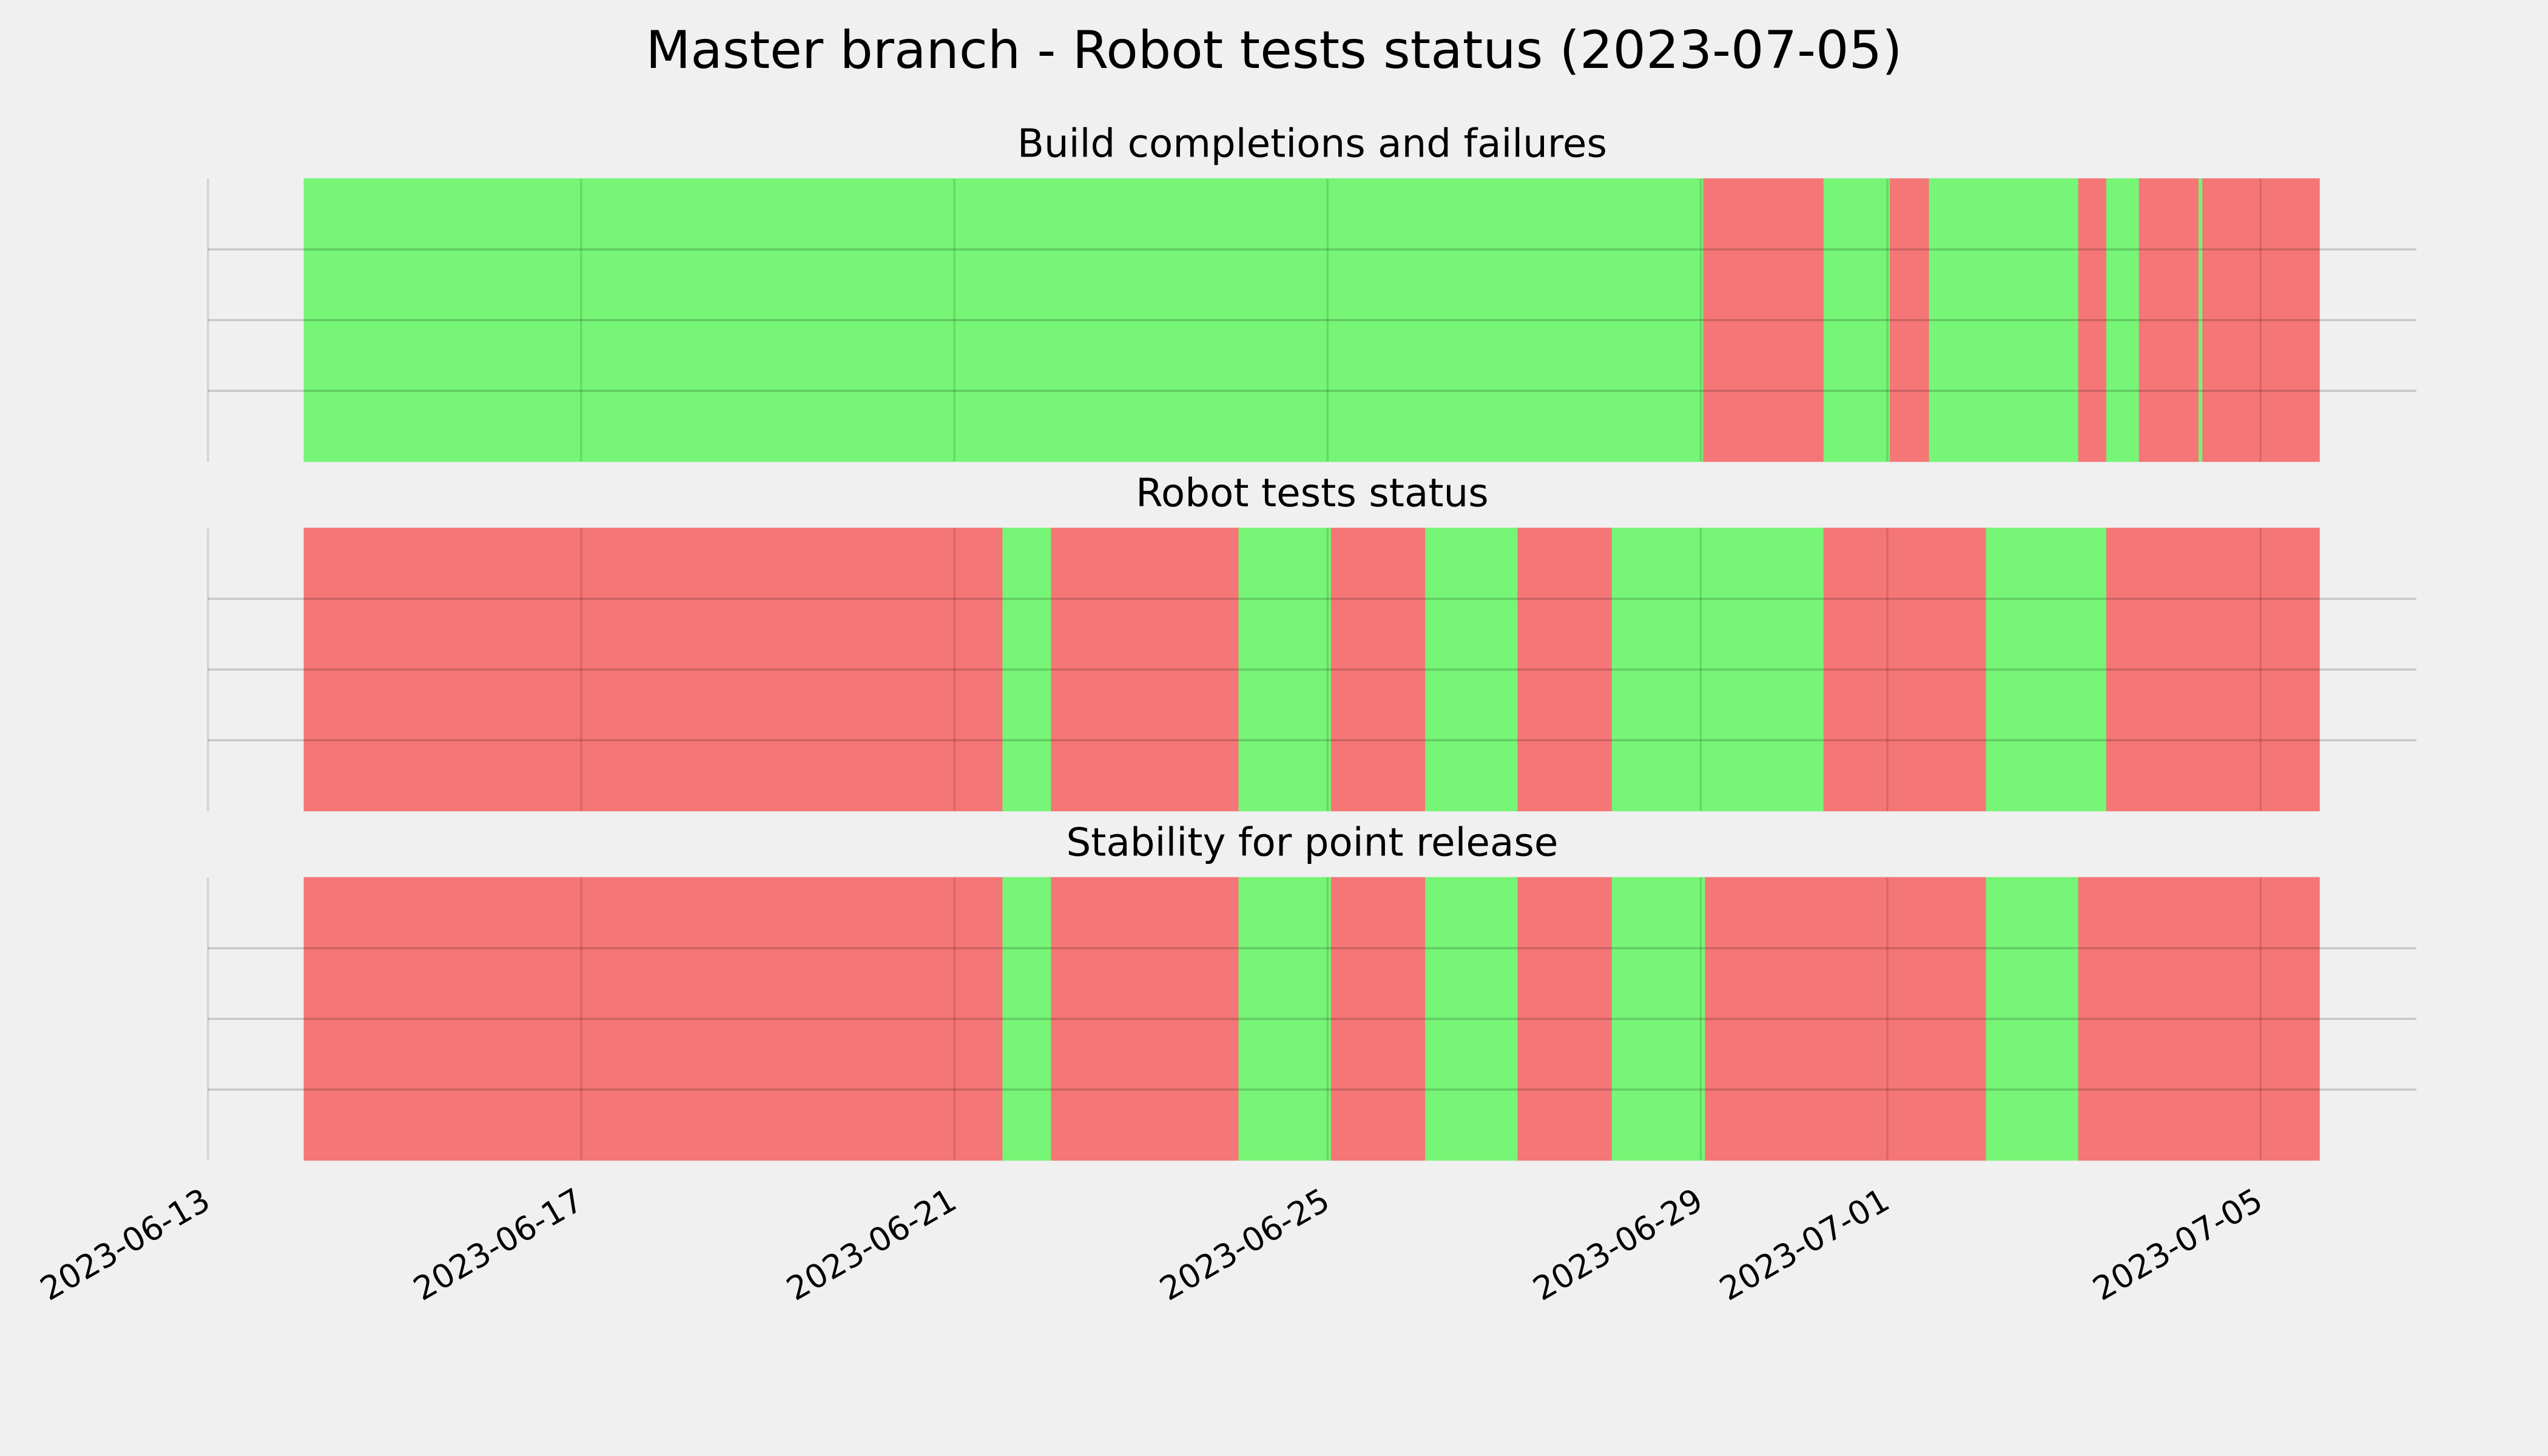 The height and width of the screenshot is (1456, 2548). What do you see at coordinates (1313, 842) in the screenshot?
I see `panel-title: Stability for point release` at bounding box center [1313, 842].